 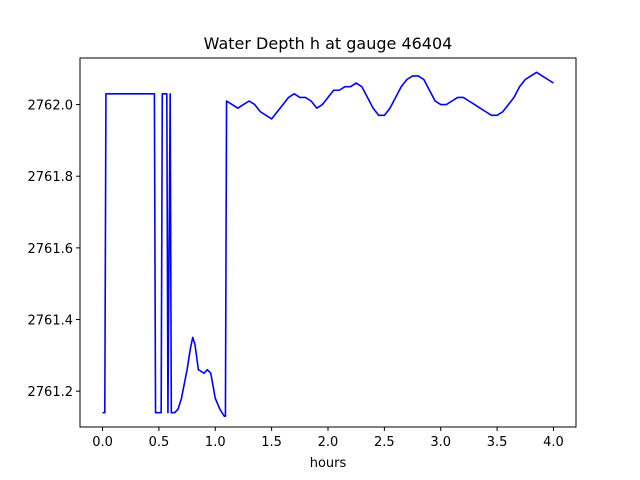 I want to click on x-tick-label: 0.5, so click(x=159, y=442).